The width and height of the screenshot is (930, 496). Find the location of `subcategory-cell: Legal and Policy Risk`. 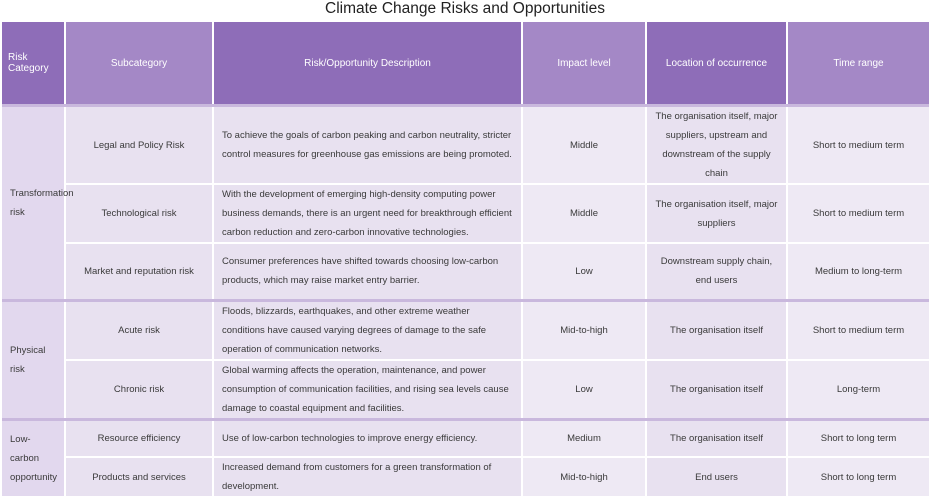

subcategory-cell: Legal and Policy Risk is located at coordinates (139, 144).